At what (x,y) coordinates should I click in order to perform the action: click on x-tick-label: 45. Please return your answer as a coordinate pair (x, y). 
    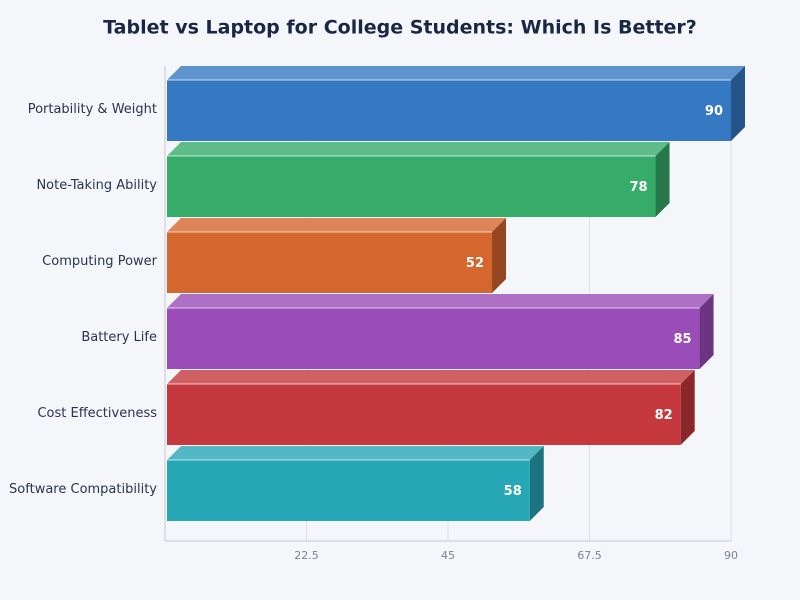
    Looking at the image, I should click on (448, 555).